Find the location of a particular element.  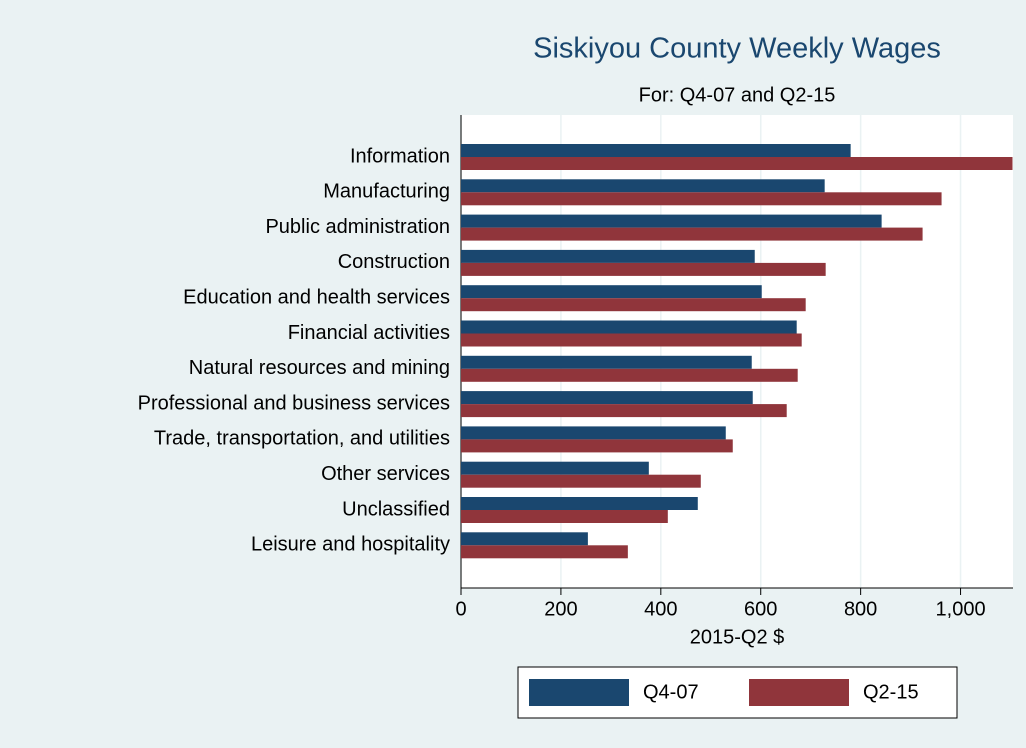

y-tick-label: Manufacturing is located at coordinates (386, 192).